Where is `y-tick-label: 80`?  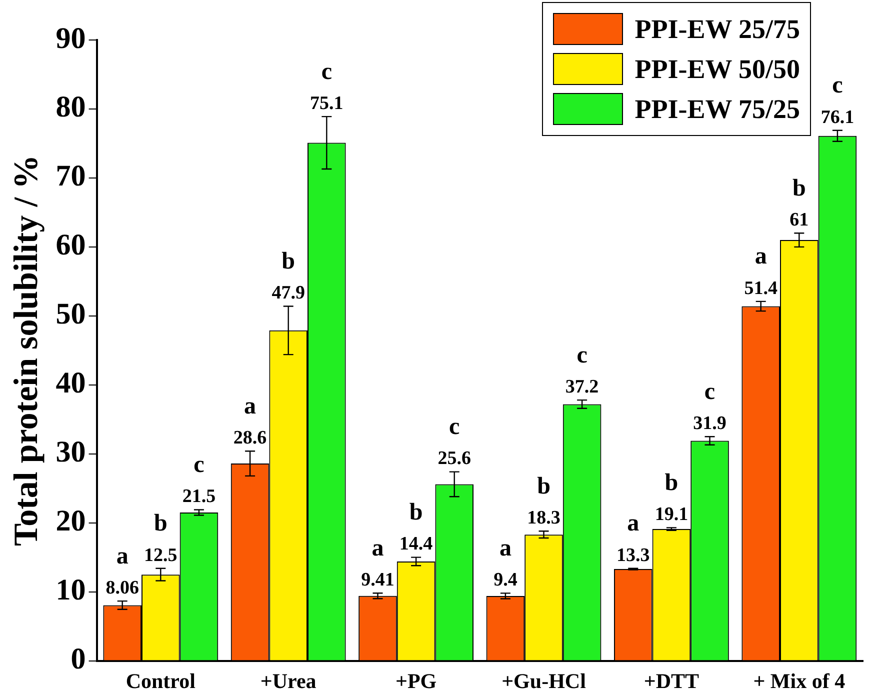 y-tick-label: 80 is located at coordinates (71, 107).